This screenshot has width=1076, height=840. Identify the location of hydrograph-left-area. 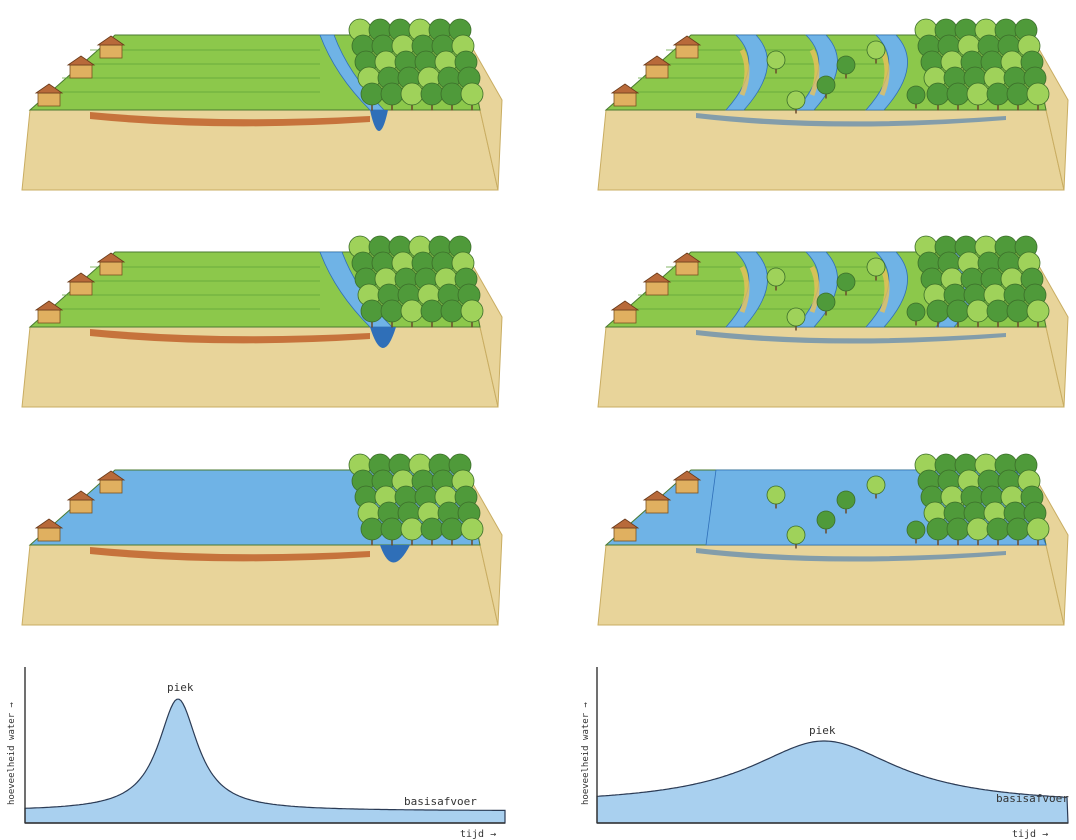
(265, 761).